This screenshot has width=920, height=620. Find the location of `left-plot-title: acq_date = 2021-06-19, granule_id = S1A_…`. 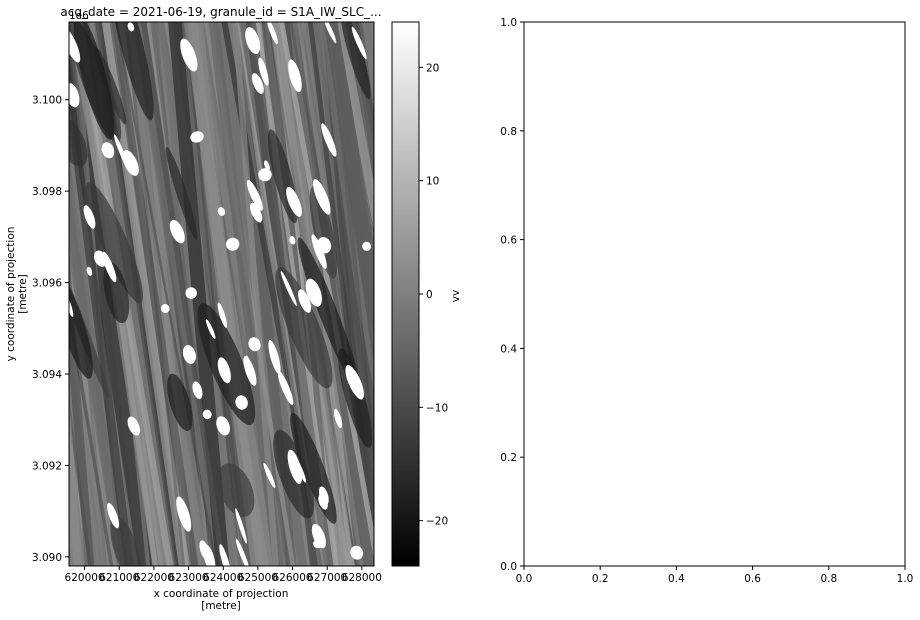

left-plot-title: acq_date = 2021-06-19, granule_id = S1A_… is located at coordinates (220, 12).